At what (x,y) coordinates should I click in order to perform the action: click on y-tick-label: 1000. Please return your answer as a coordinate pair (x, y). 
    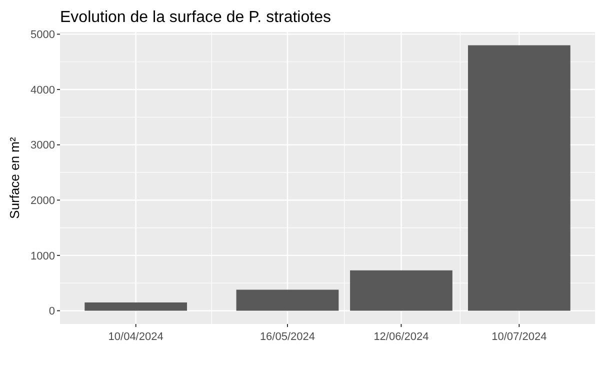
    Looking at the image, I should click on (42, 256).